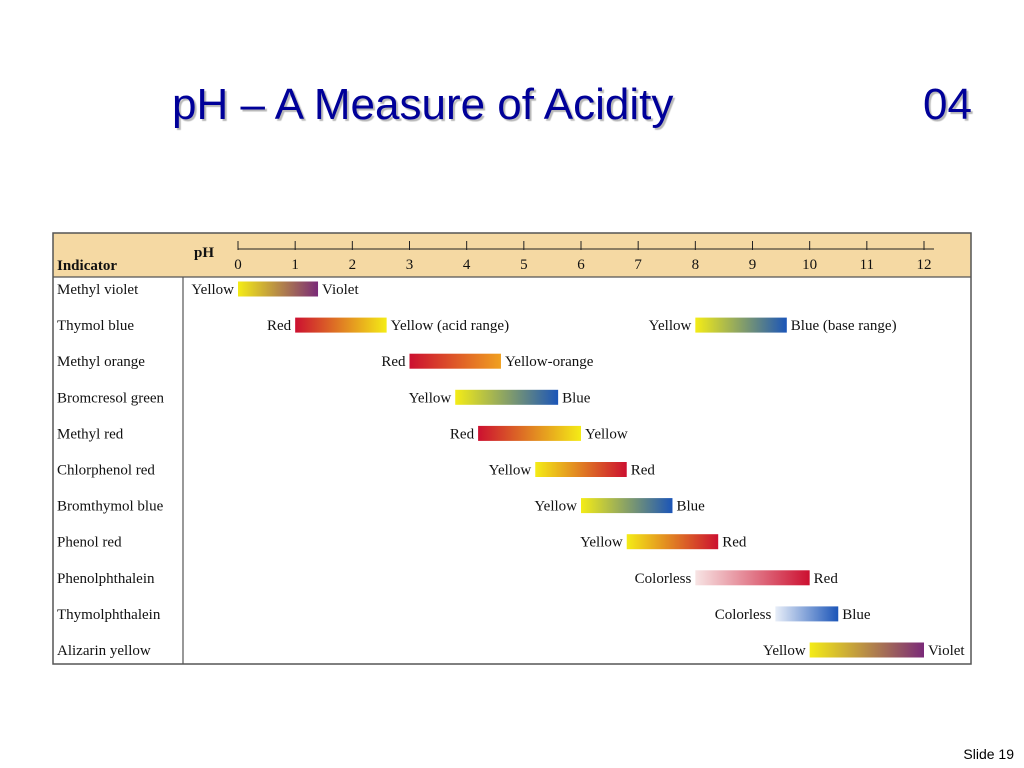  What do you see at coordinates (510, 471) in the screenshot?
I see `low-color-label-chlorphenol-red-0: Yellow` at bounding box center [510, 471].